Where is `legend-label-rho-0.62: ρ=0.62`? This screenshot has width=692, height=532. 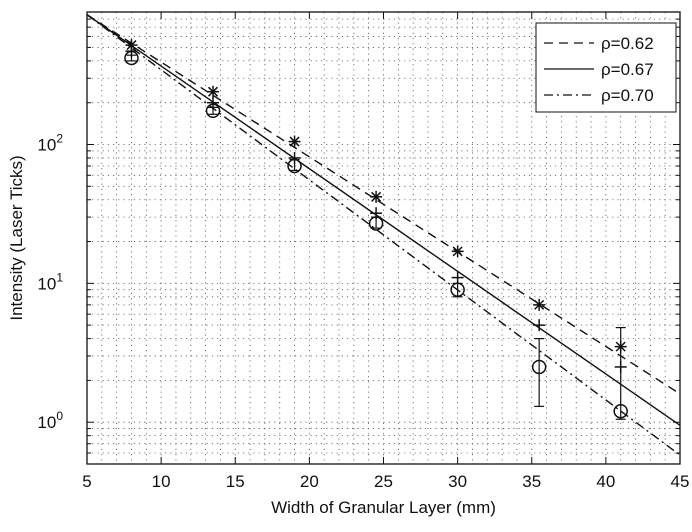 legend-label-rho-0.62: ρ=0.62 is located at coordinates (627, 43).